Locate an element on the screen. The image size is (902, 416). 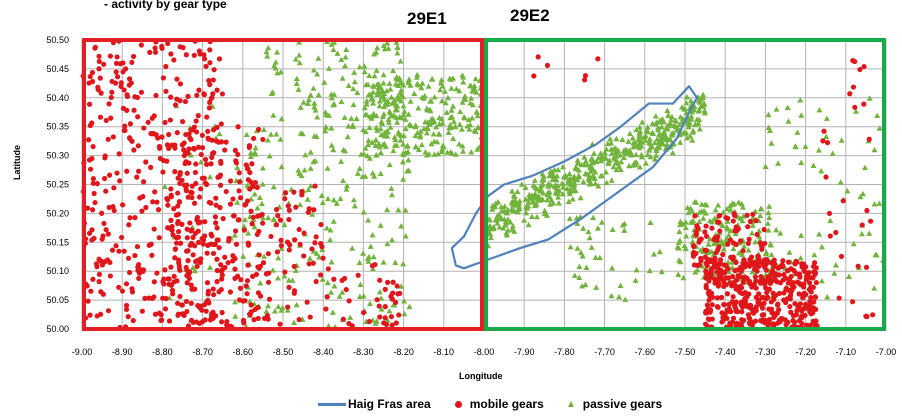
x-axis-label: Longitude is located at coordinates (481, 376).